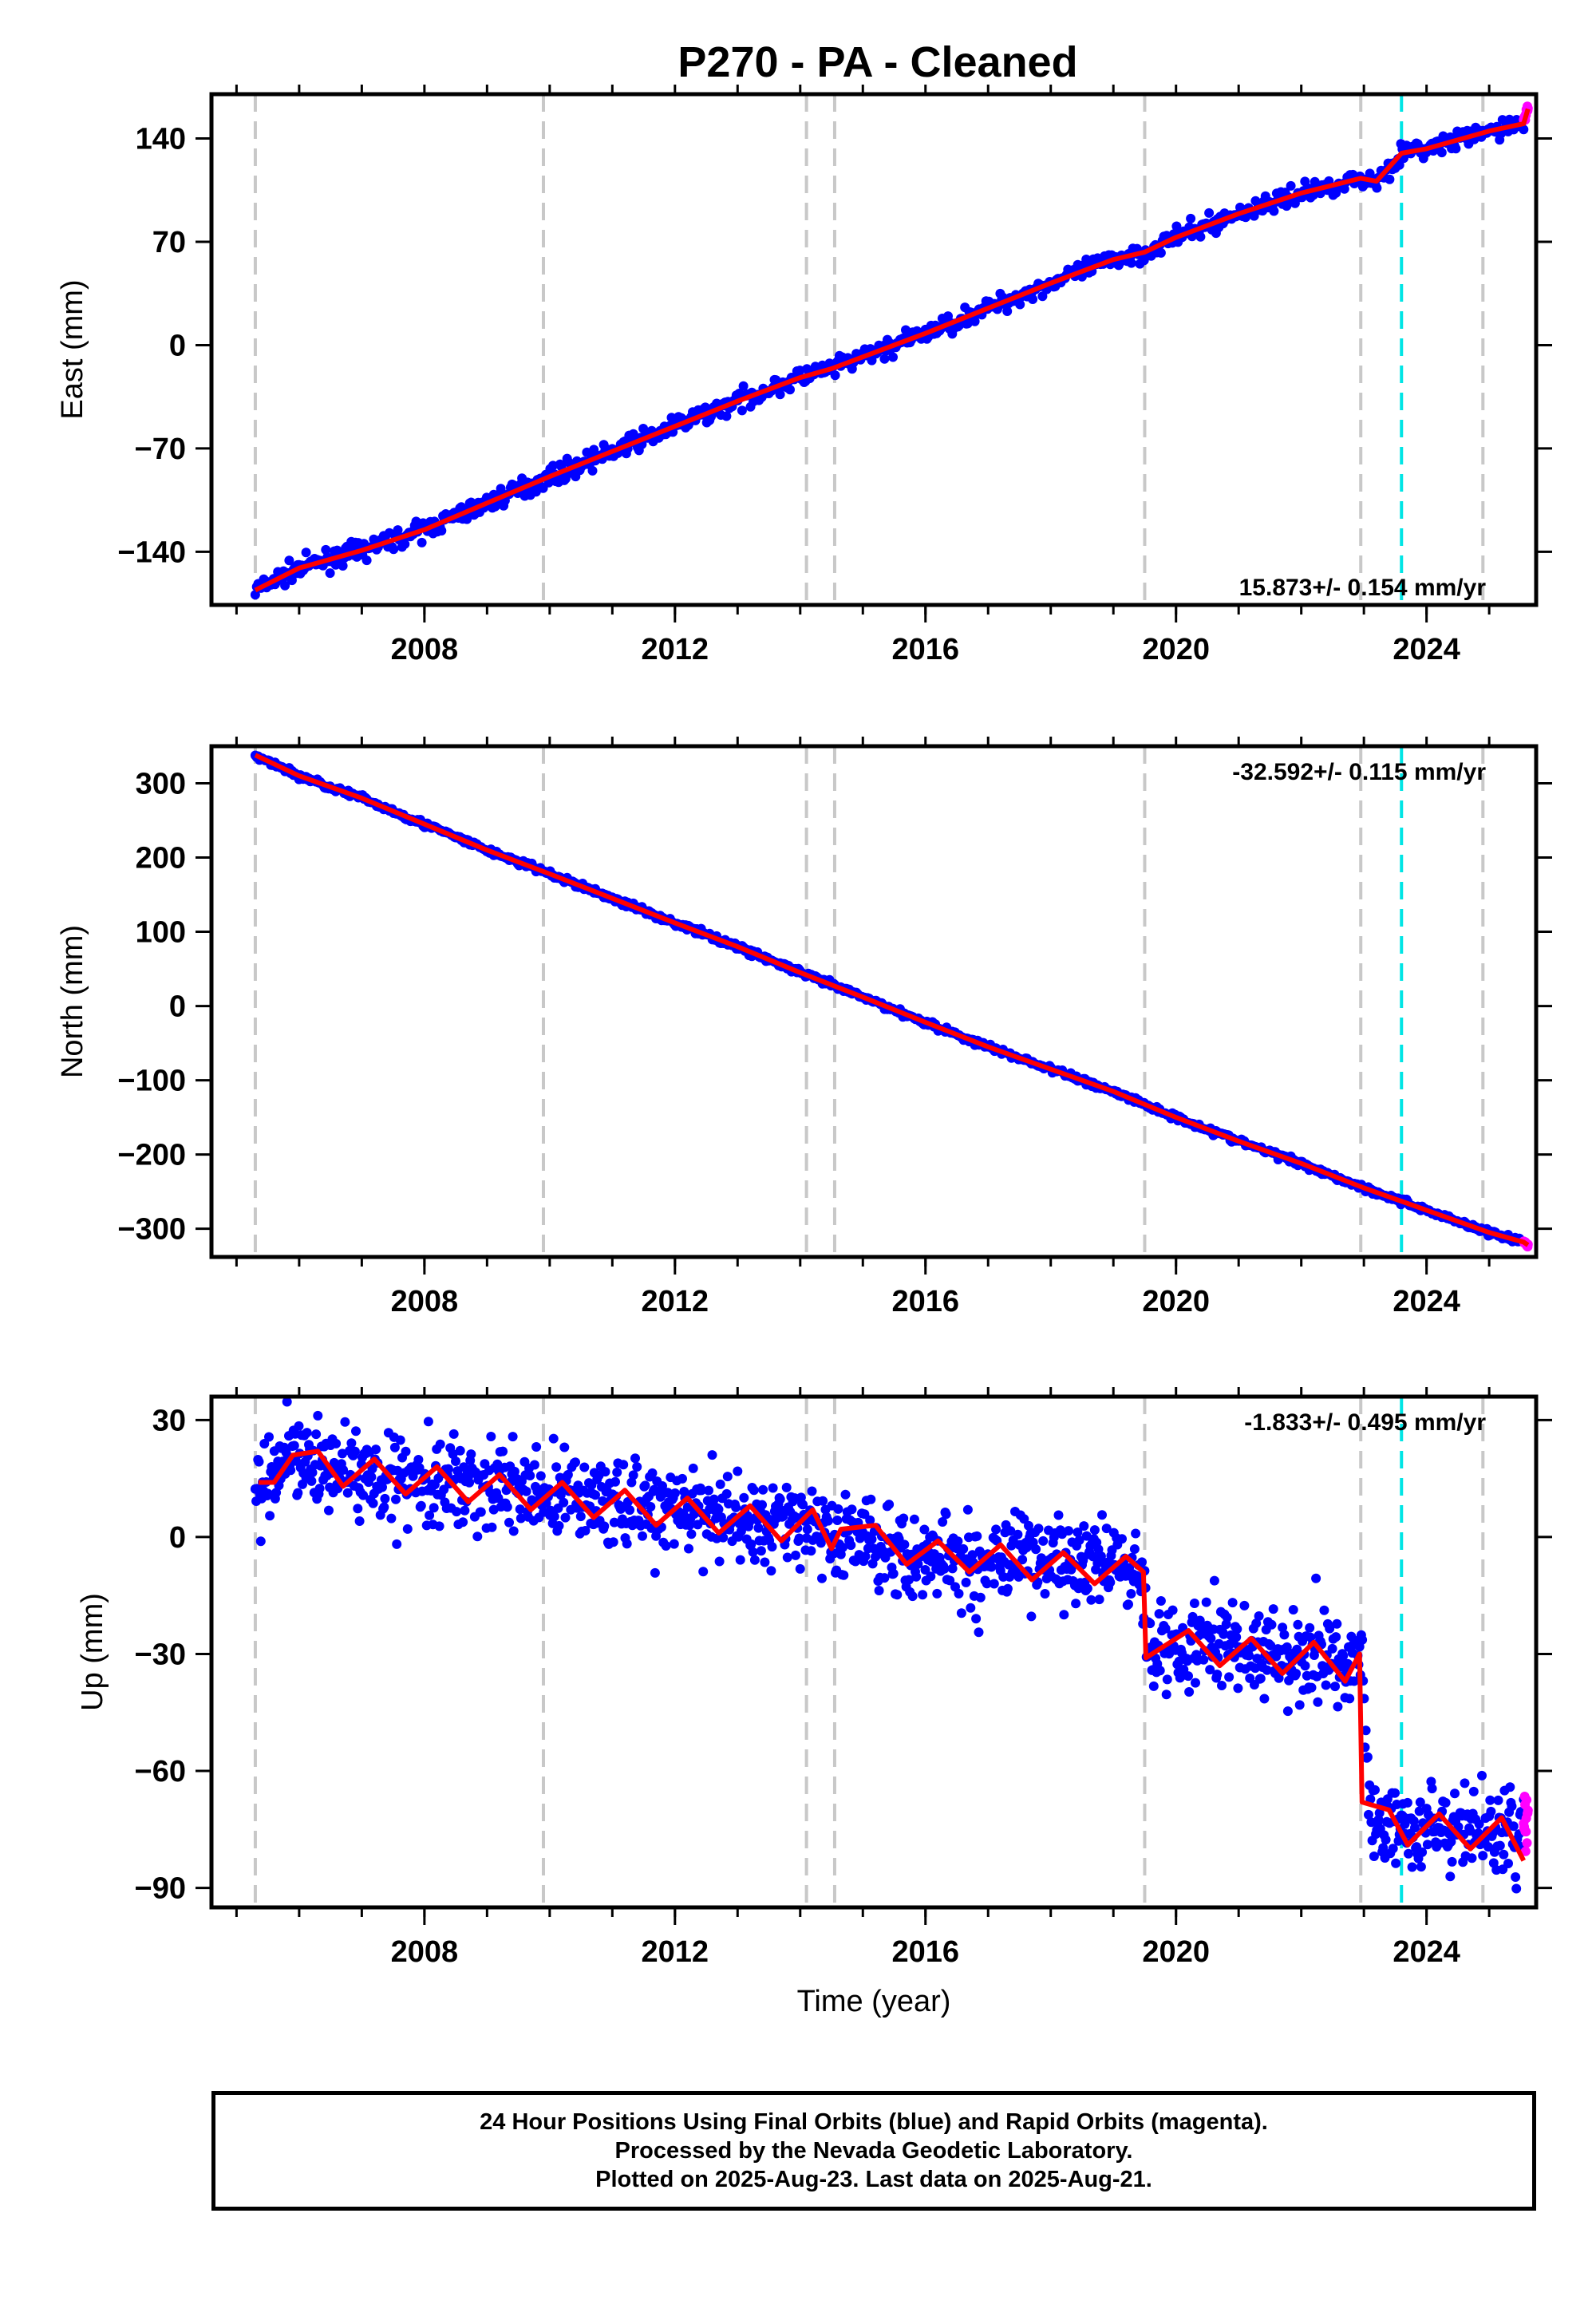  I want to click on x-tick-label: 2012, so click(675, 1952).